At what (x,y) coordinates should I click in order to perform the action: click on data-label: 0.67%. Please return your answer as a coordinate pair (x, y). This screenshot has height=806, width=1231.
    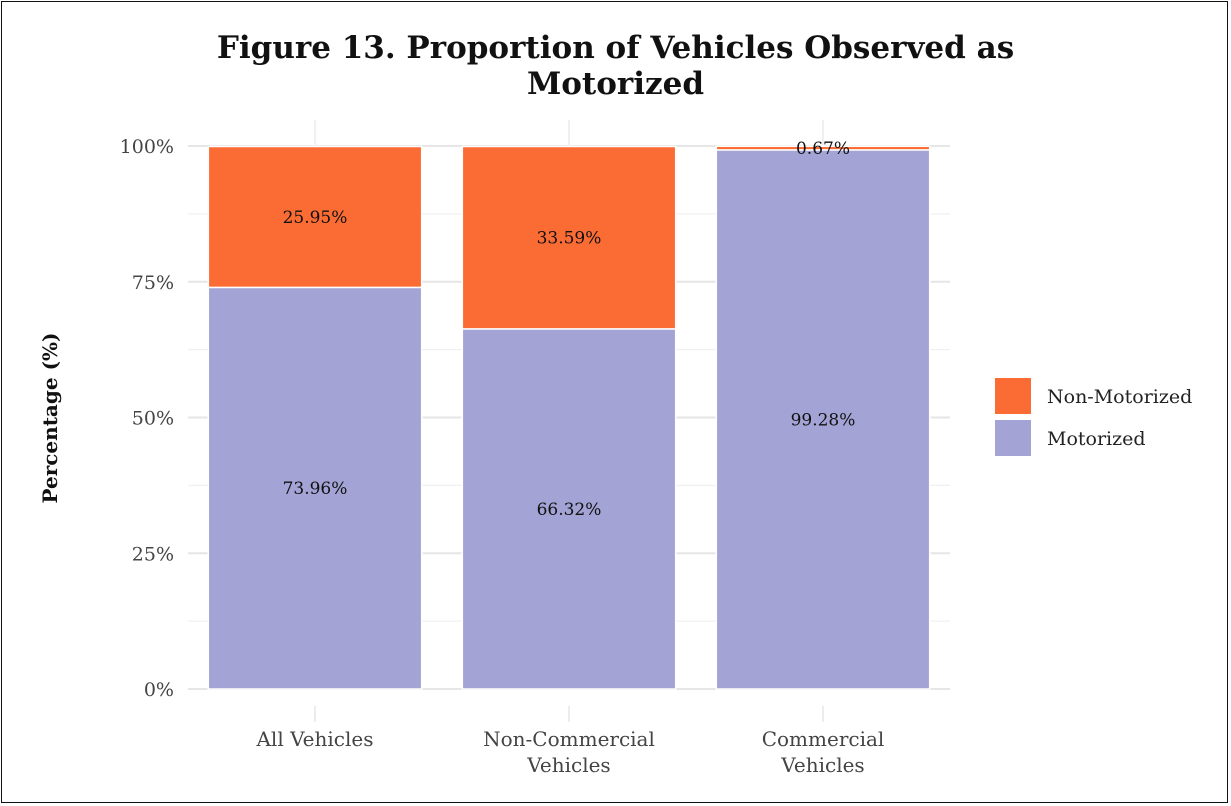
    Looking at the image, I should click on (823, 149).